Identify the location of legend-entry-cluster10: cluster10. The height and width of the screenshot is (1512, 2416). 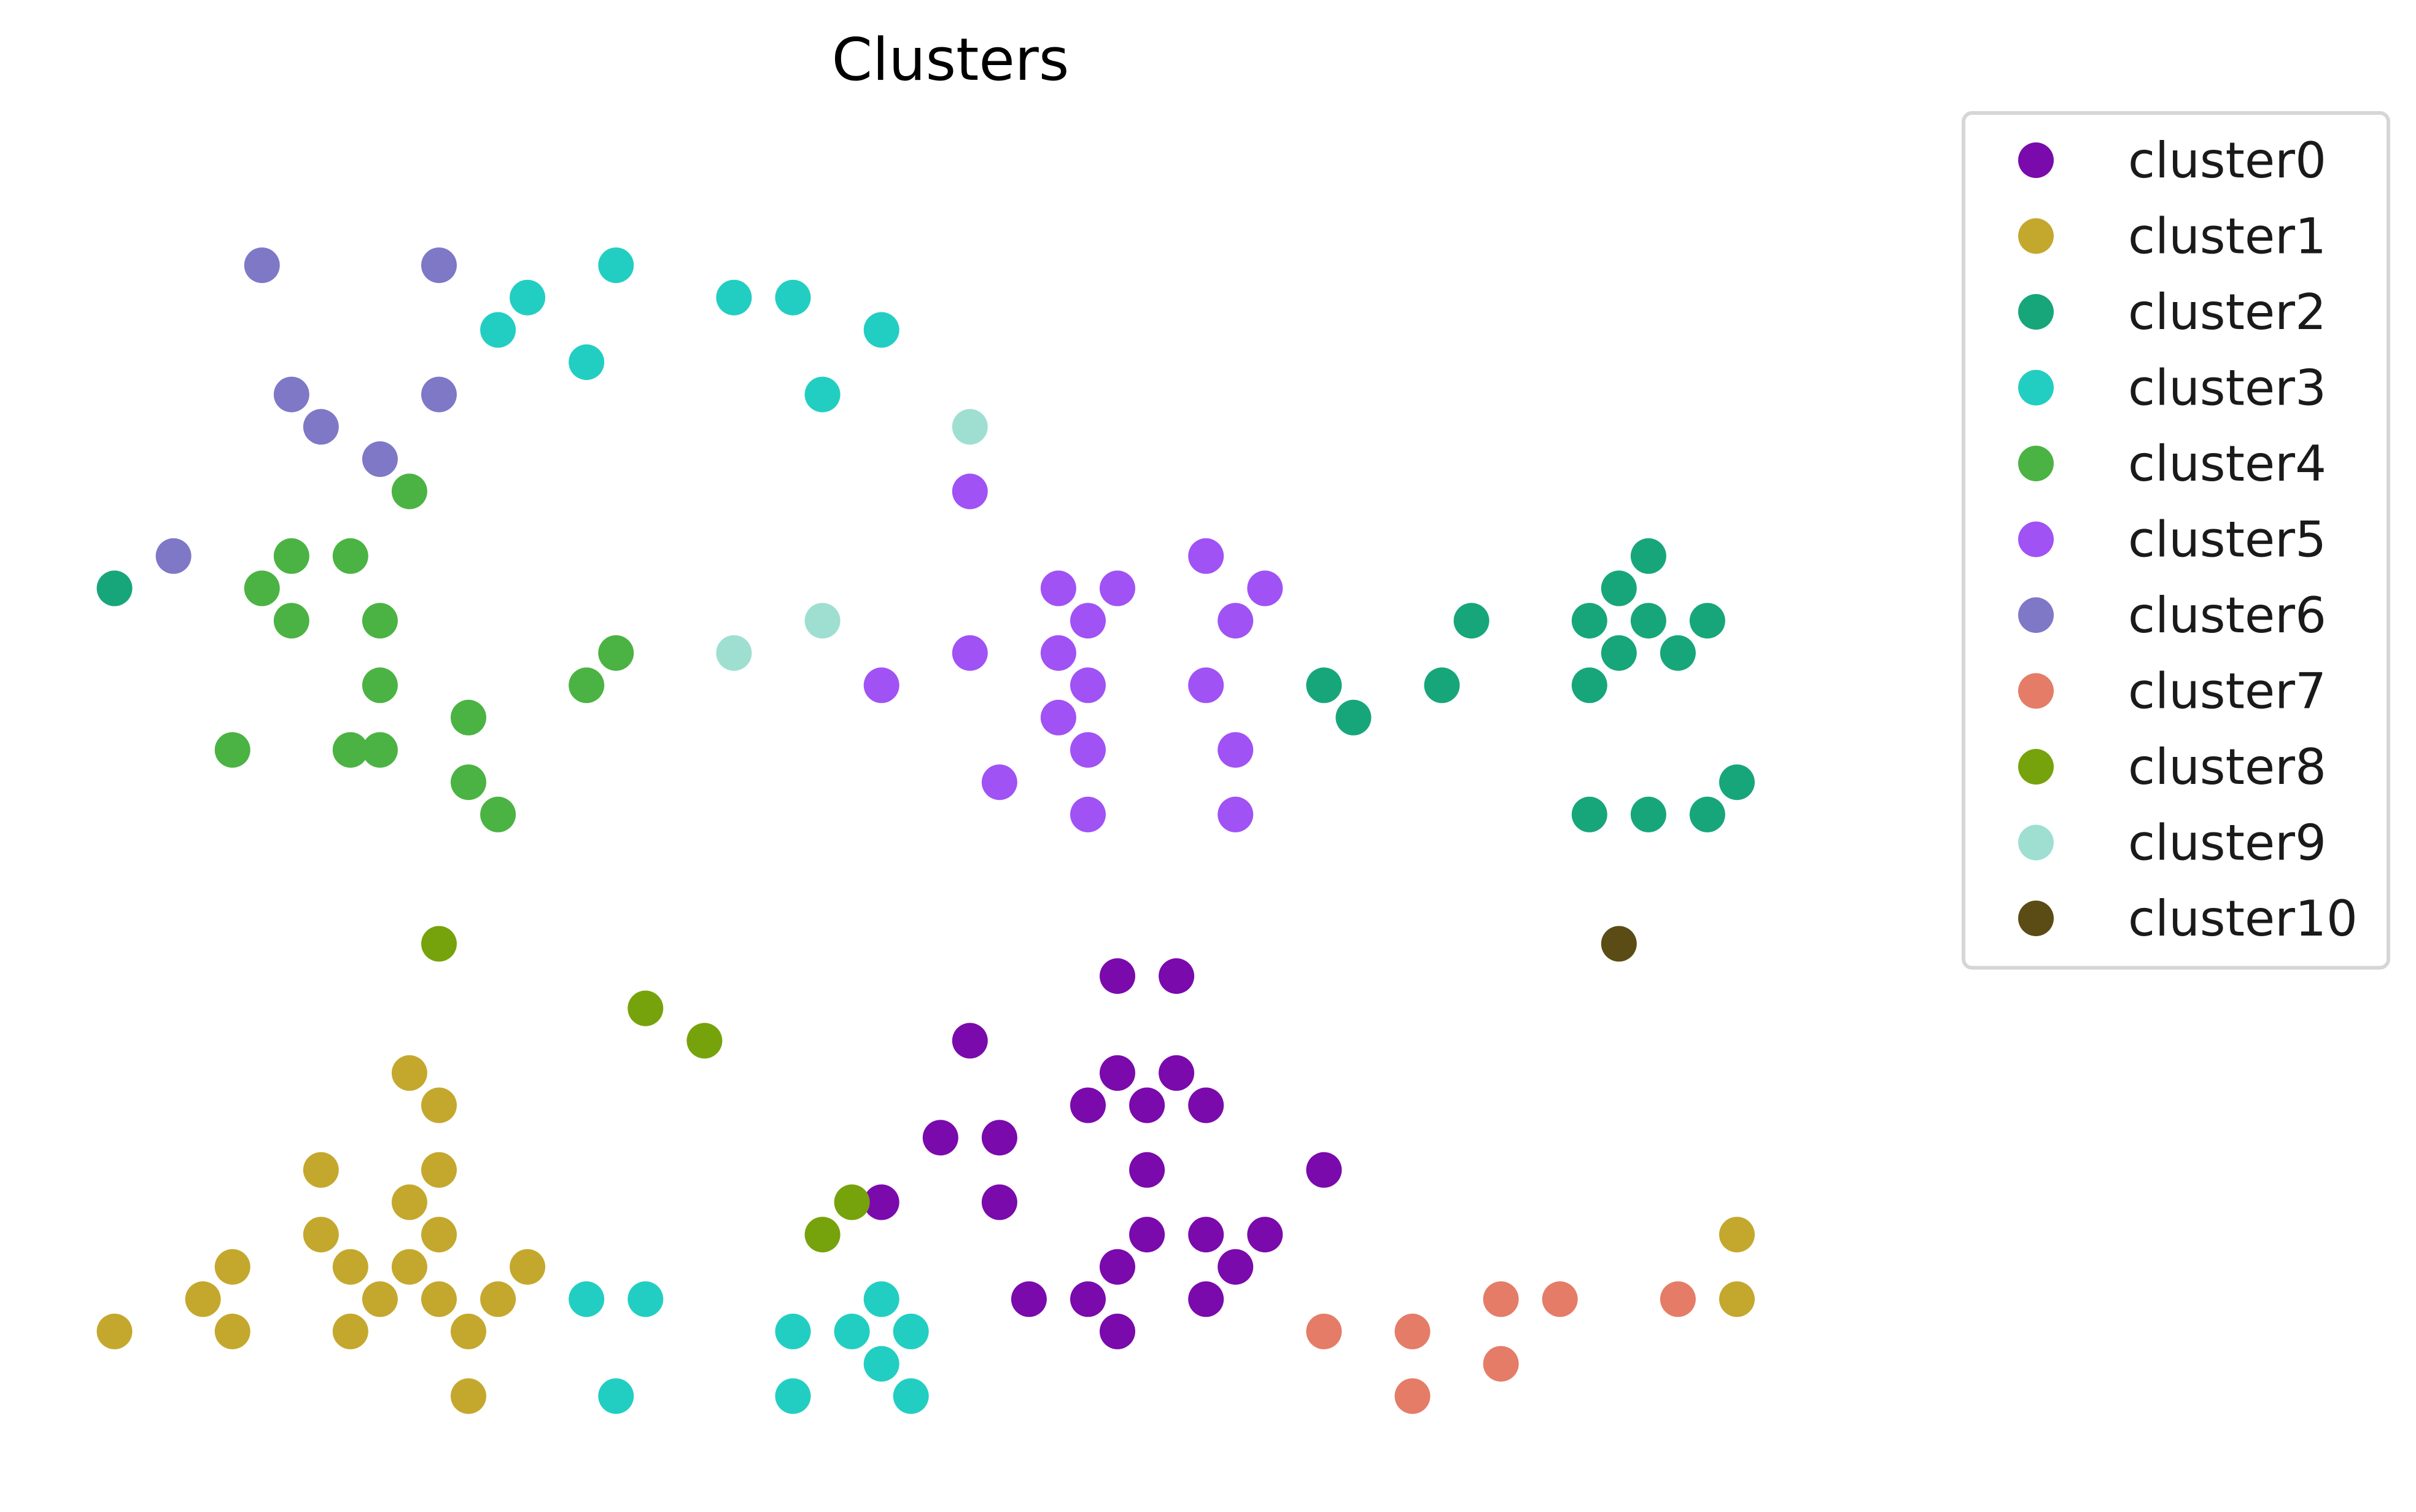
(2188, 918).